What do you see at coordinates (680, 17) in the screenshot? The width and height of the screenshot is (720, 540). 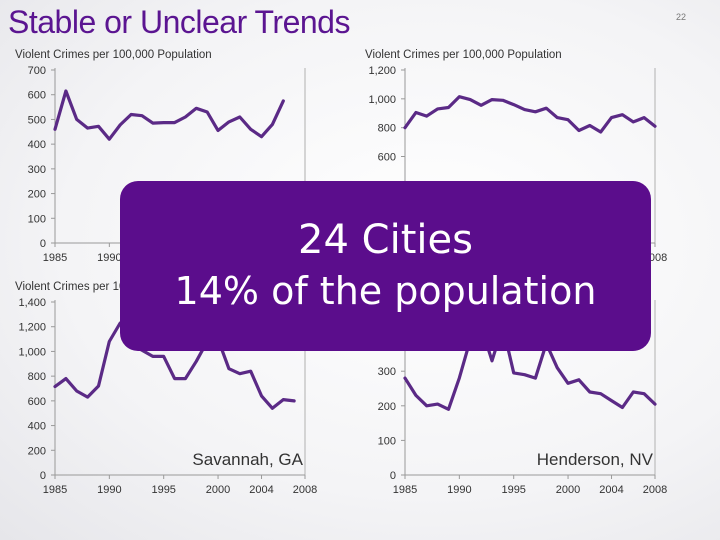 I see `page-number: 22` at bounding box center [680, 17].